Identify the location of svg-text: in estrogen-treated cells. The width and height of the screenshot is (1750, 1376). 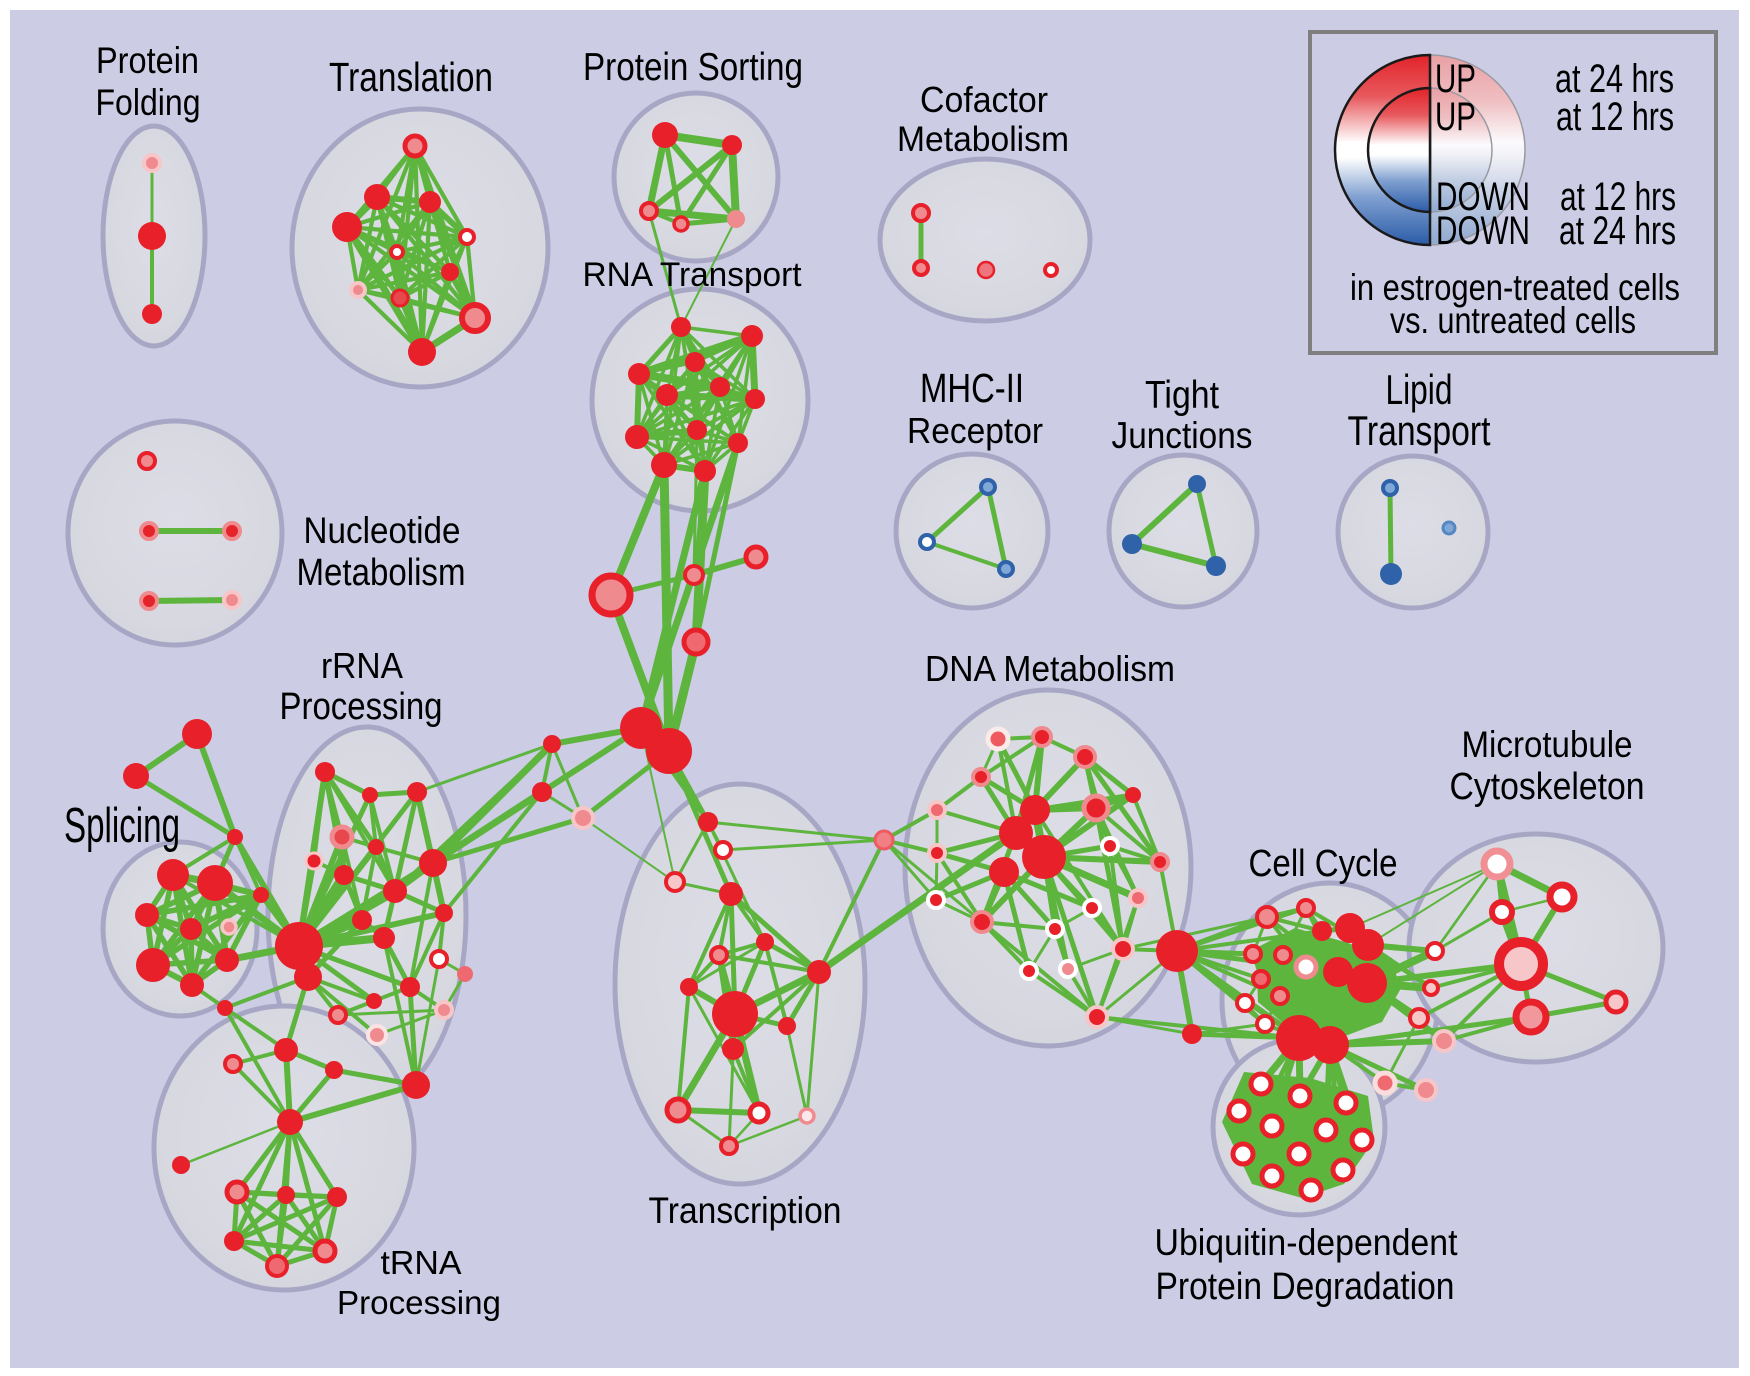
(1515, 287).